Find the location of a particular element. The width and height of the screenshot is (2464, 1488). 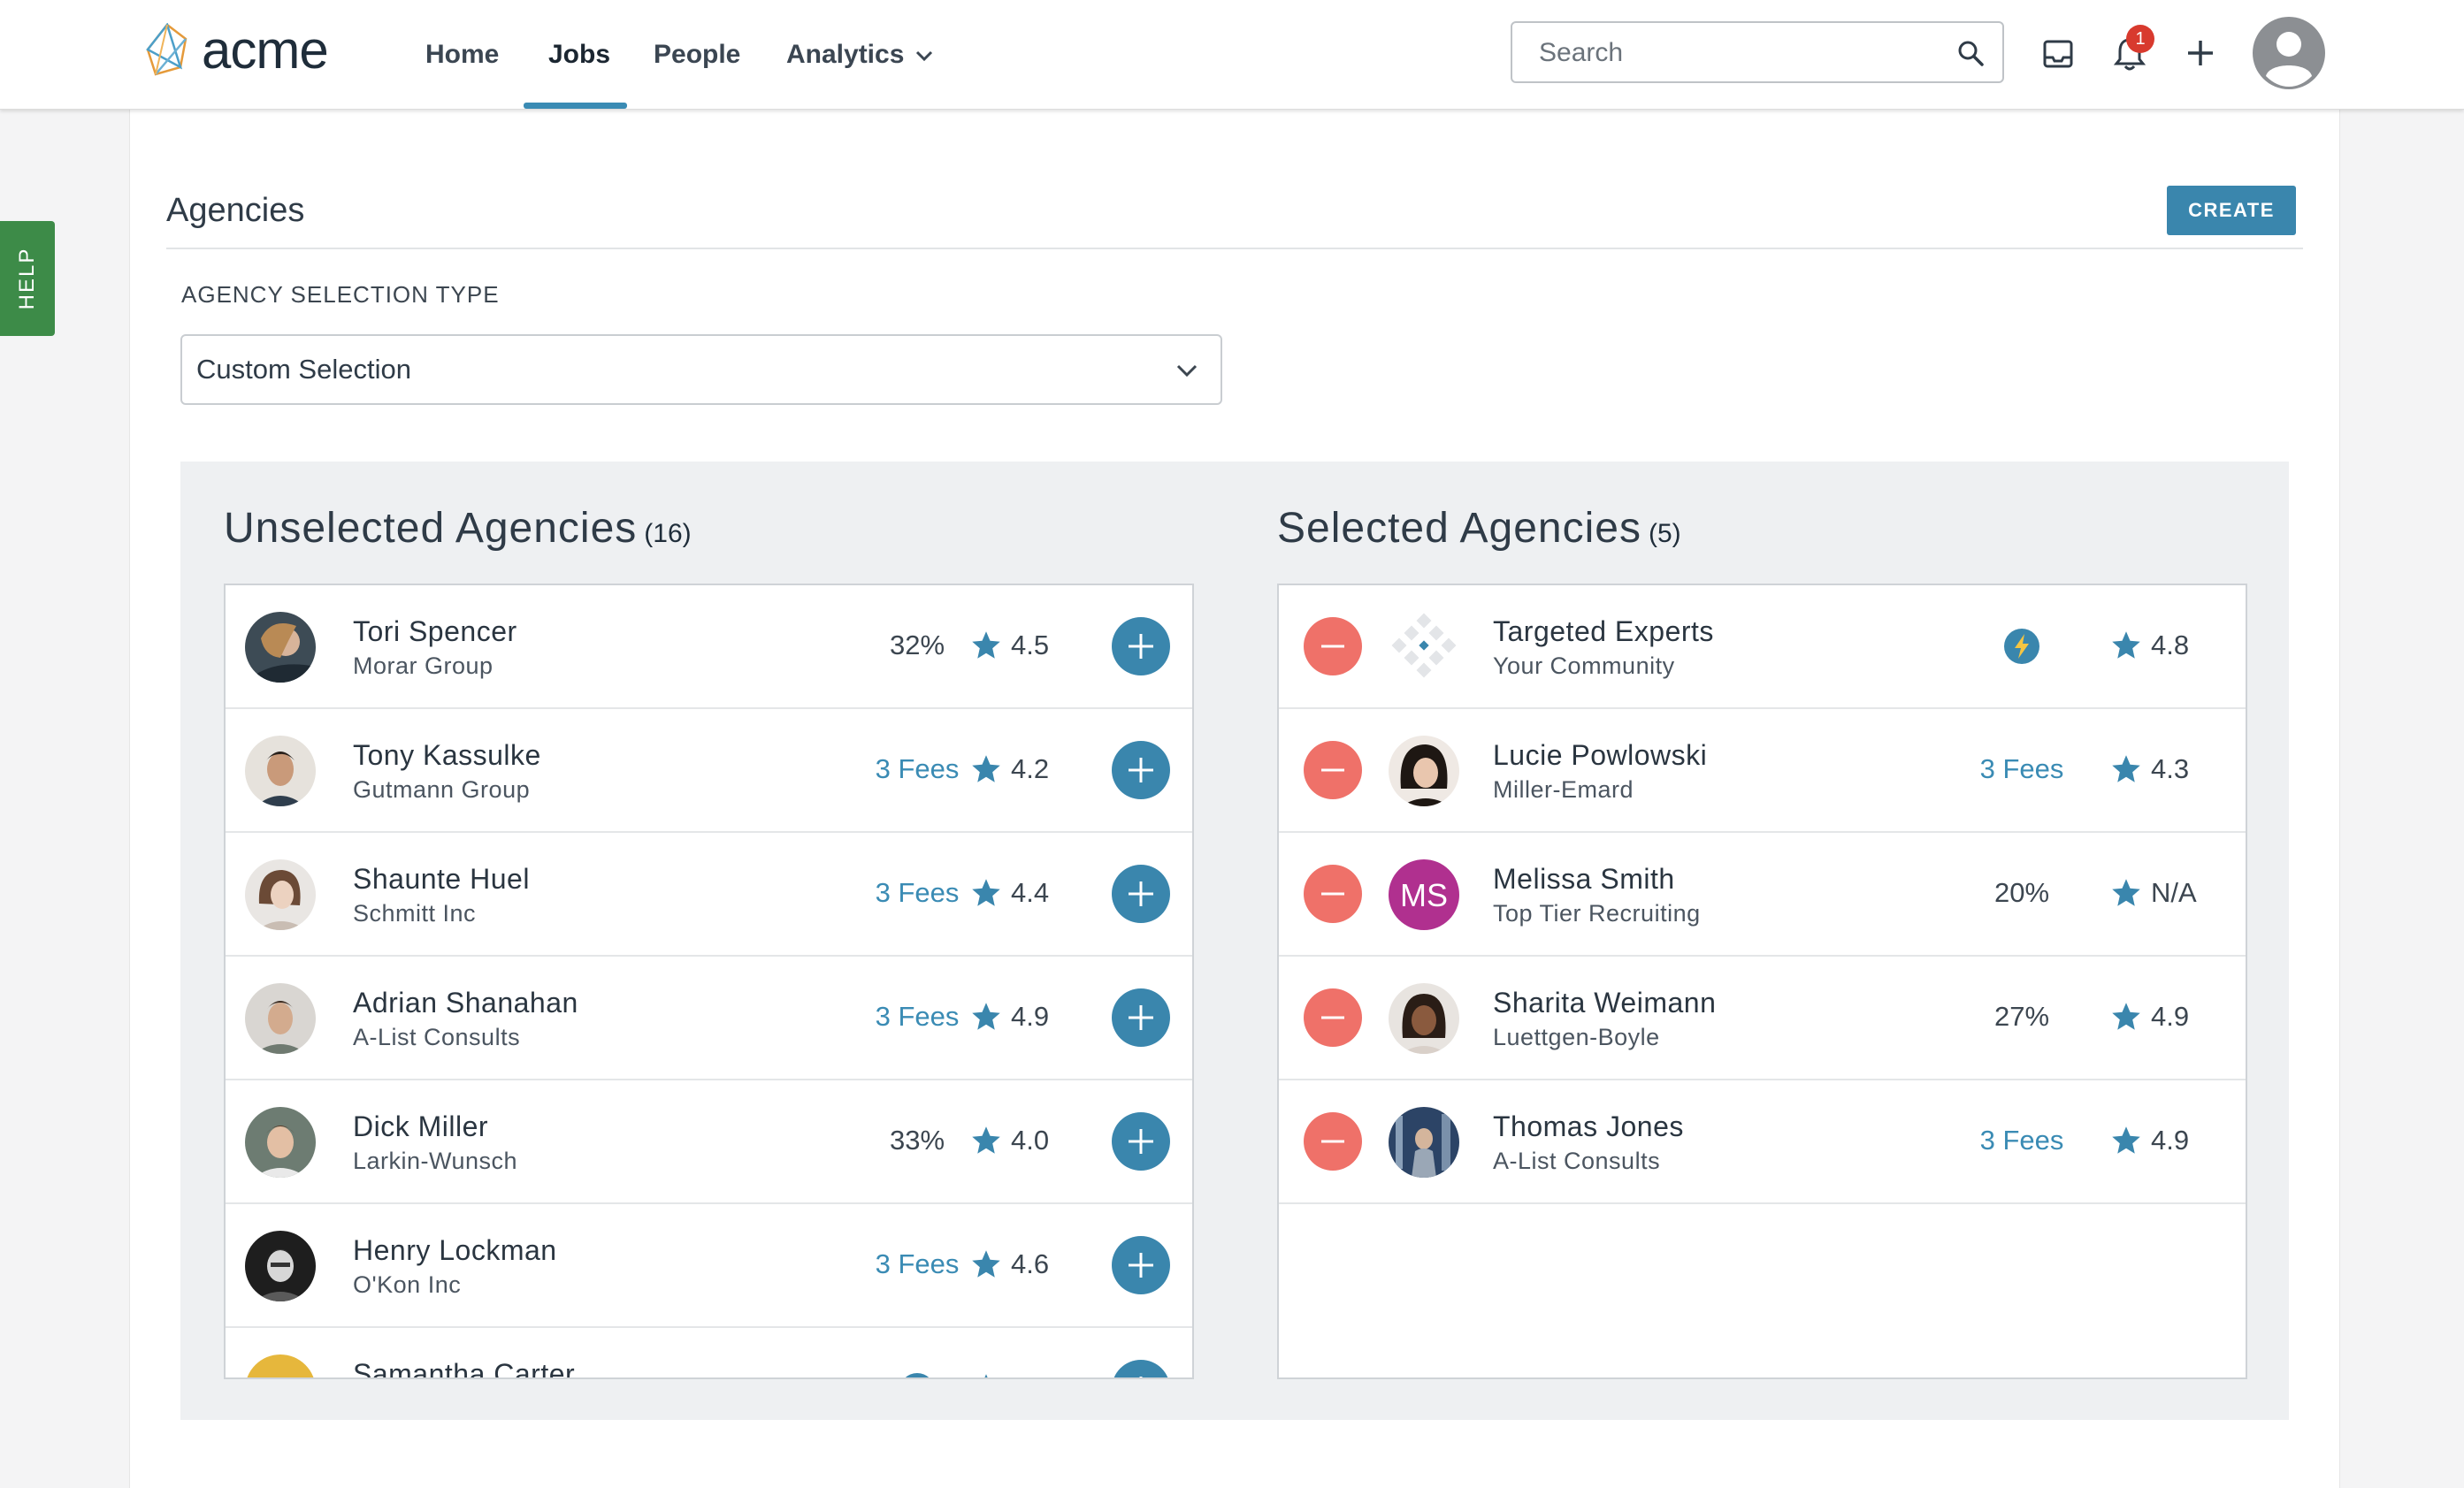

agency-rating-value: 4.4 is located at coordinates (1030, 892).